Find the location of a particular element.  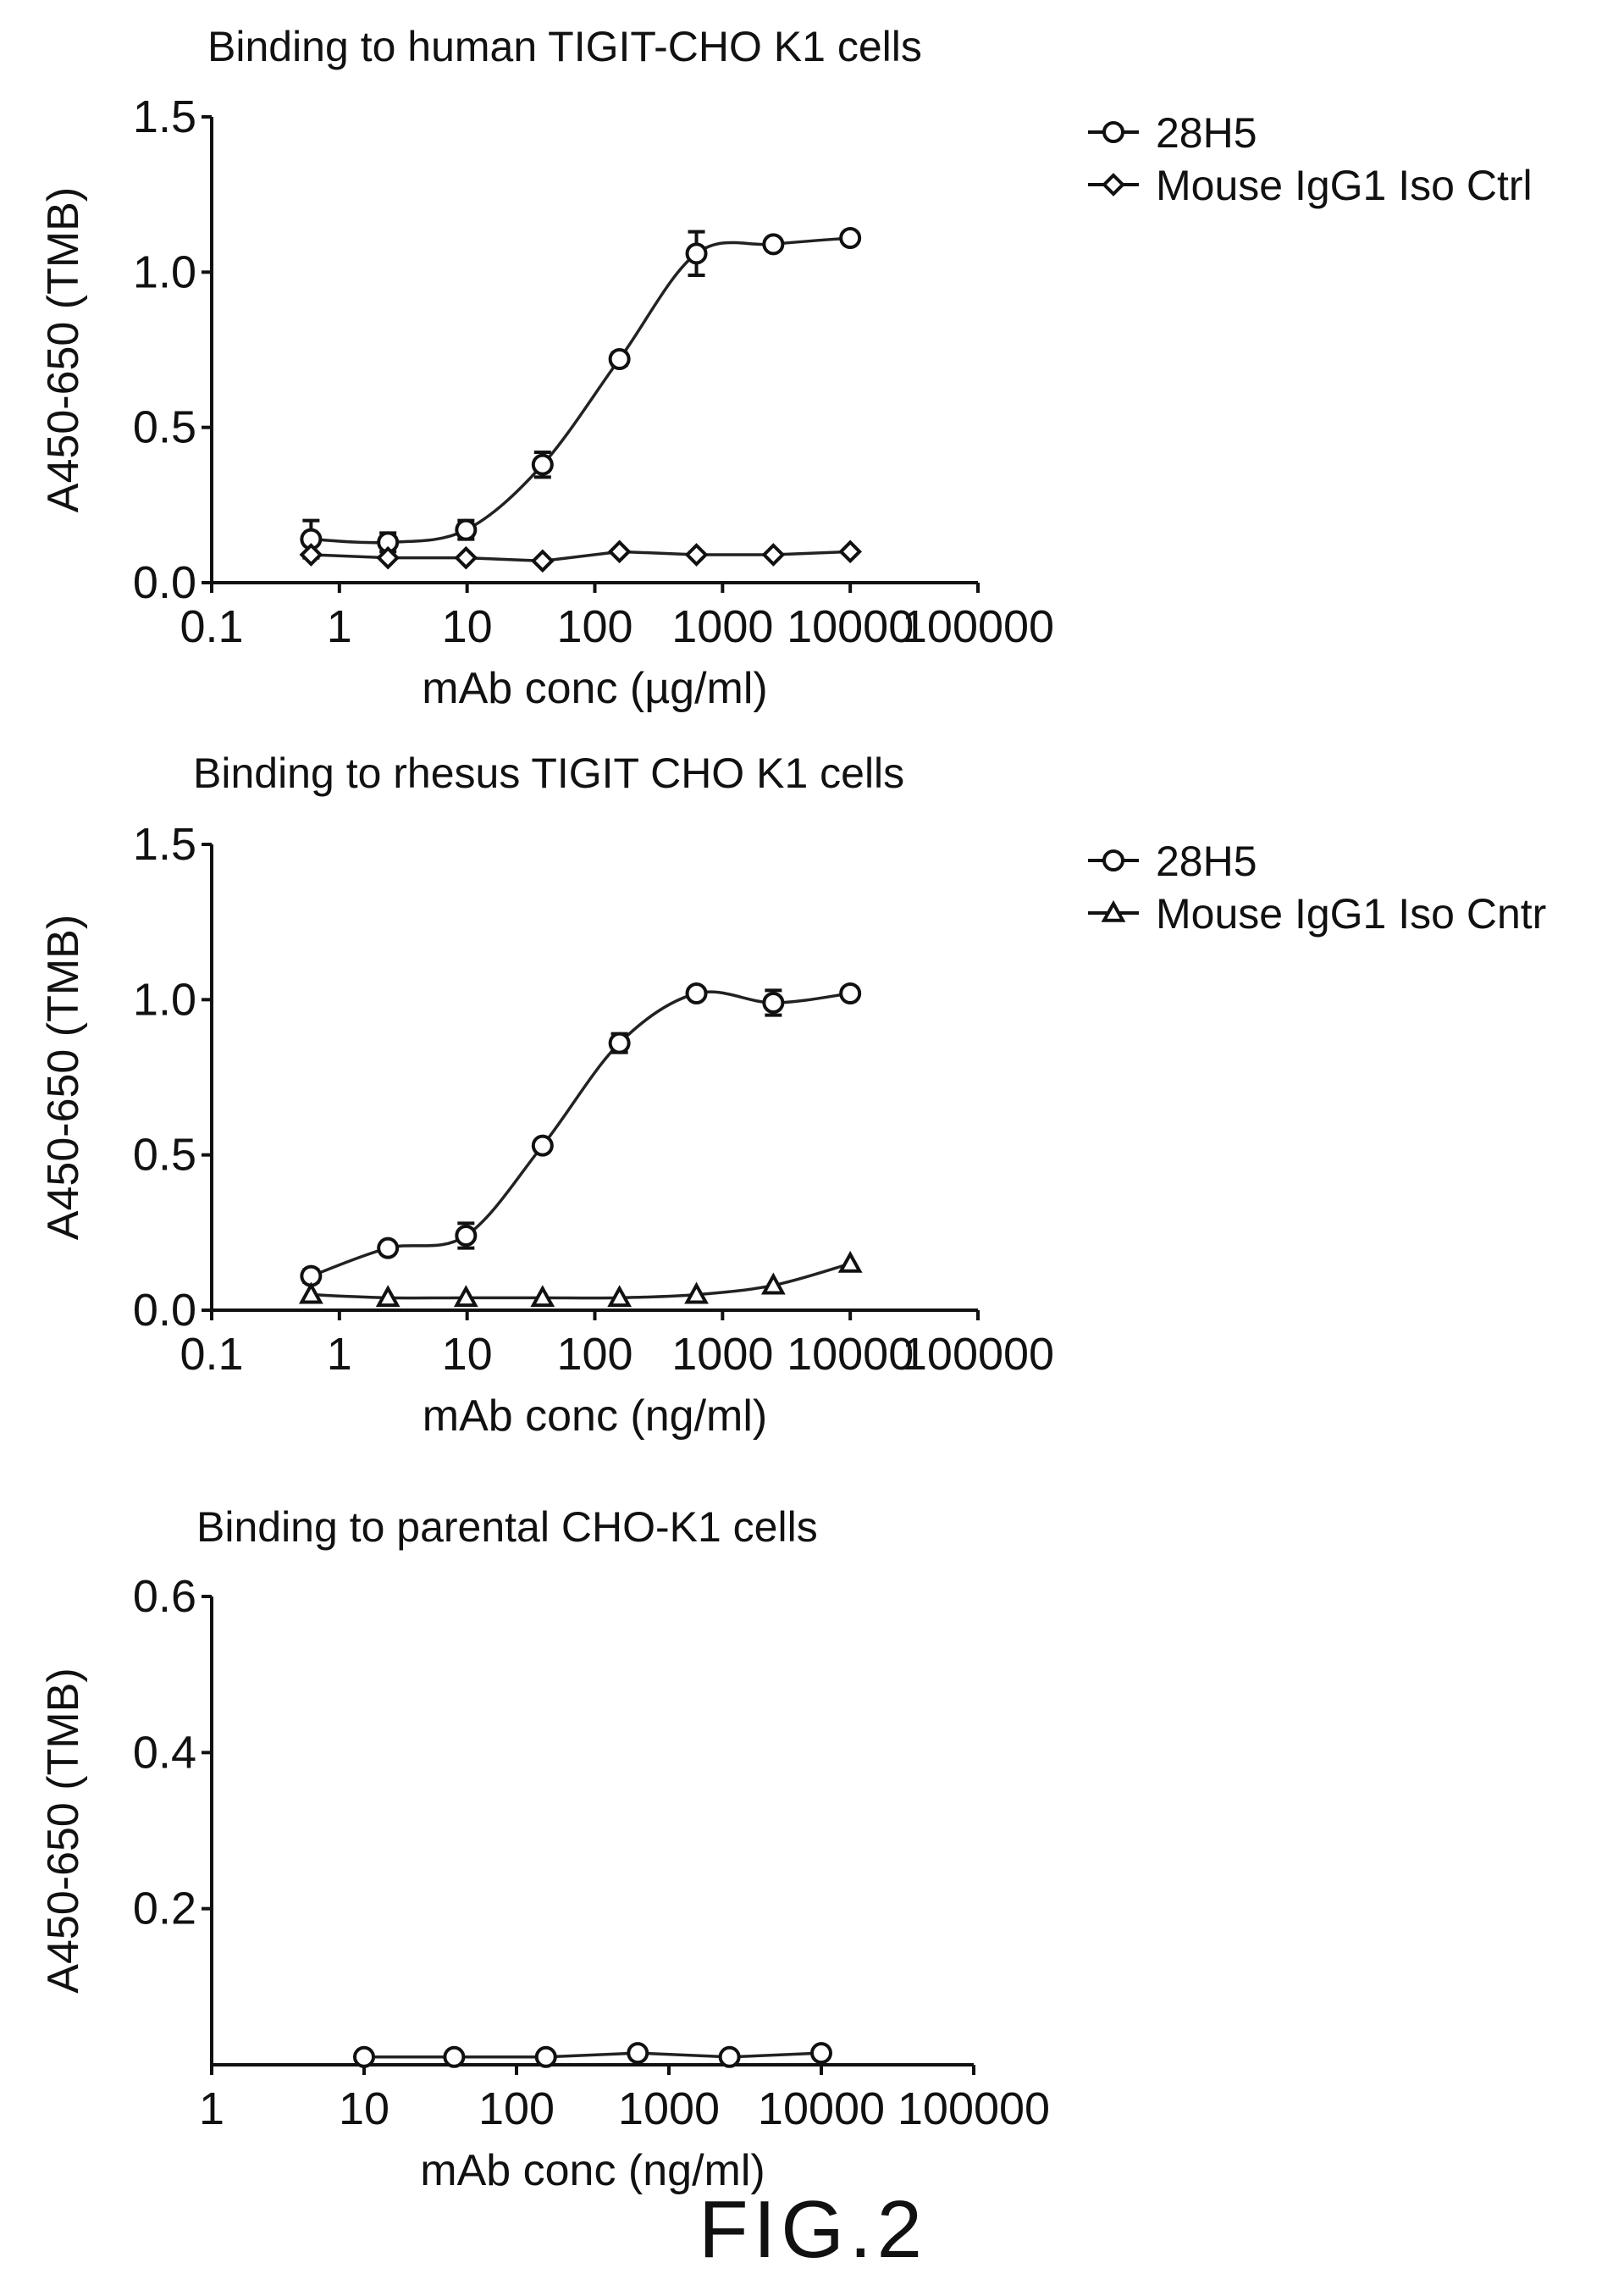

legend-entry: Mouse IgG1 Iso Cntr is located at coordinates (1351, 914).